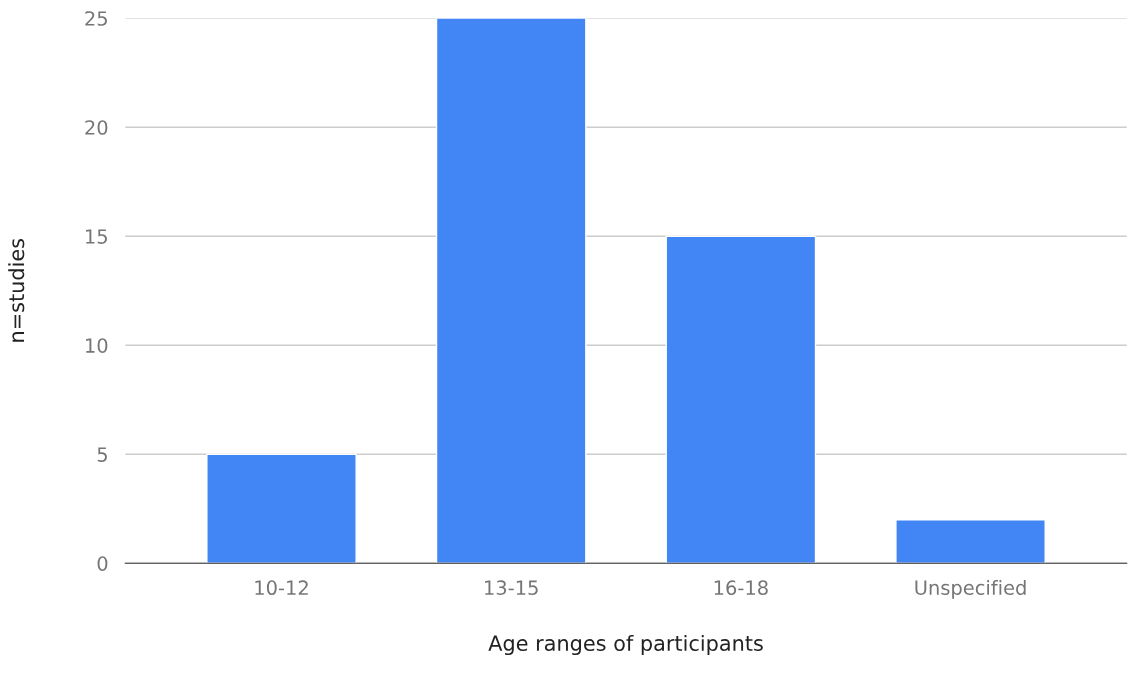 This screenshot has width=1129, height=673. Describe the element at coordinates (102, 454) in the screenshot. I see `y-tick-label: 5` at that location.